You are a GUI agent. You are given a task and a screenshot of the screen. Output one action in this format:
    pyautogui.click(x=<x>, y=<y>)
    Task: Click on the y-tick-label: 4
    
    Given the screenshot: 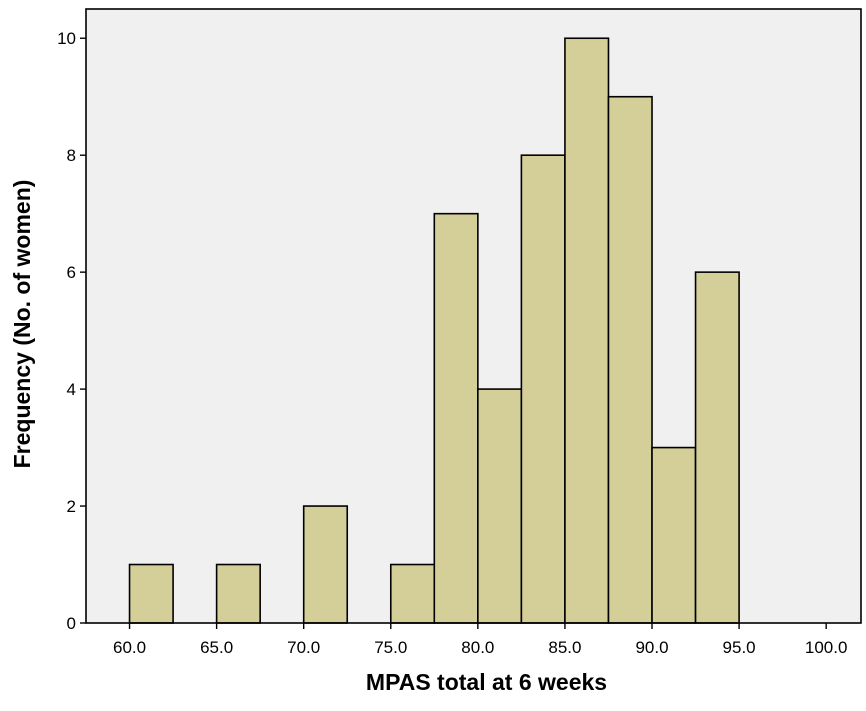 What is the action you would take?
    pyautogui.click(x=71, y=389)
    